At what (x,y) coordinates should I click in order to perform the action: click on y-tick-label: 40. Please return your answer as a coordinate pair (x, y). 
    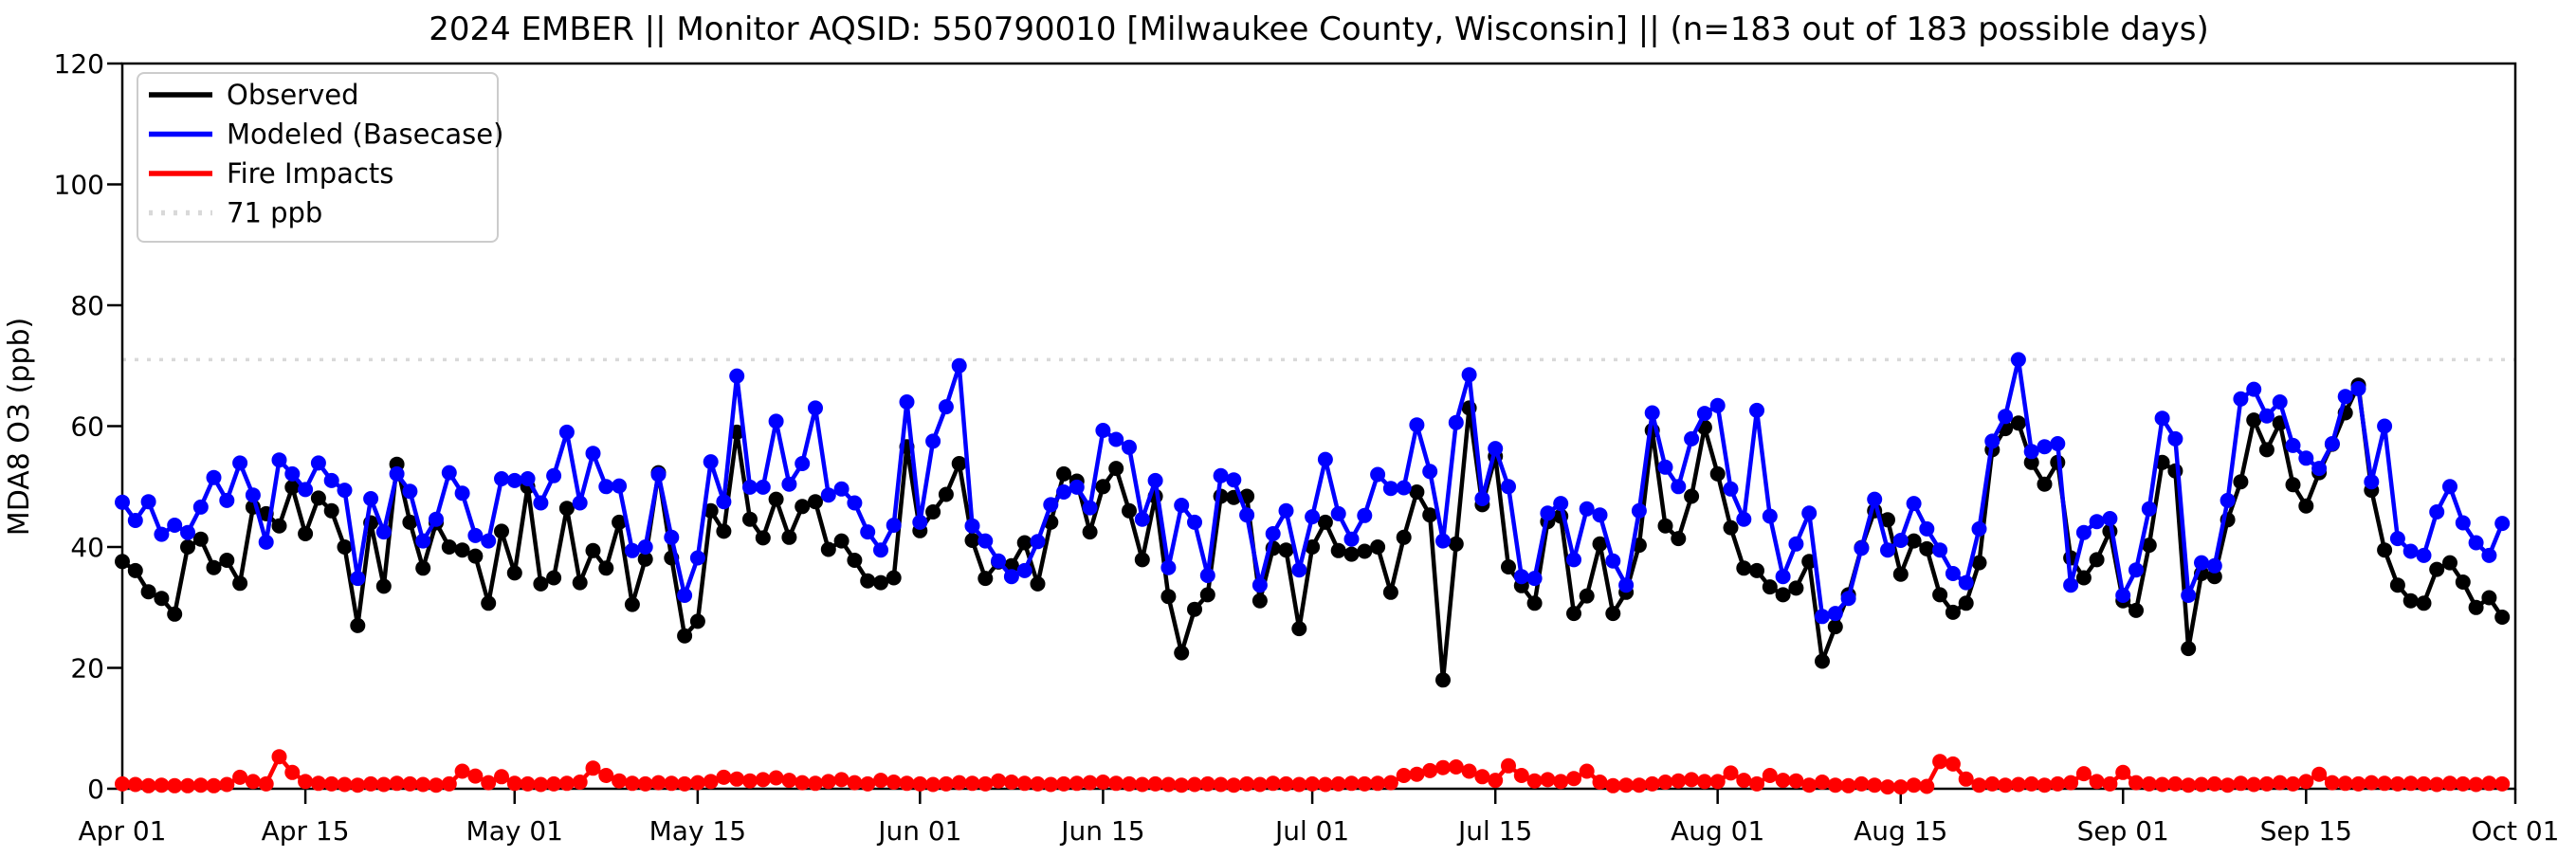
    Looking at the image, I should click on (87, 547).